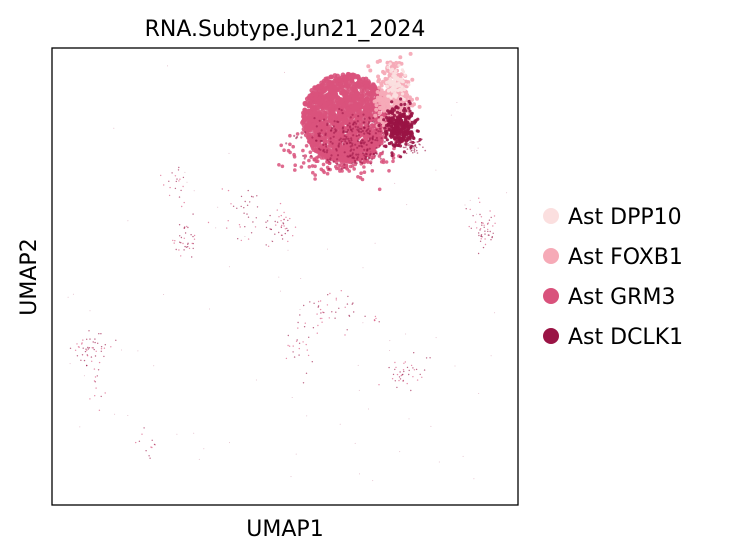 The image size is (734, 556). What do you see at coordinates (551, 216) in the screenshot?
I see `legend-marker` at bounding box center [551, 216].